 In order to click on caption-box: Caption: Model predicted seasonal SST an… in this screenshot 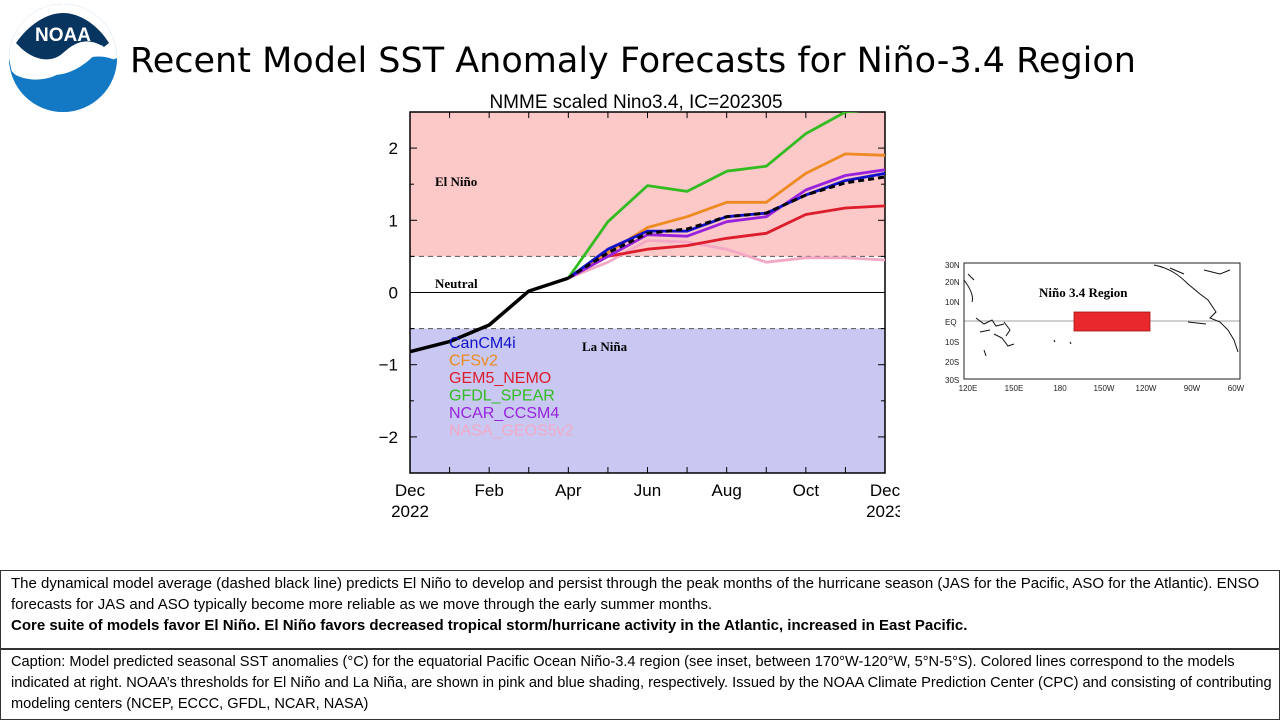, I will do `click(640, 684)`.